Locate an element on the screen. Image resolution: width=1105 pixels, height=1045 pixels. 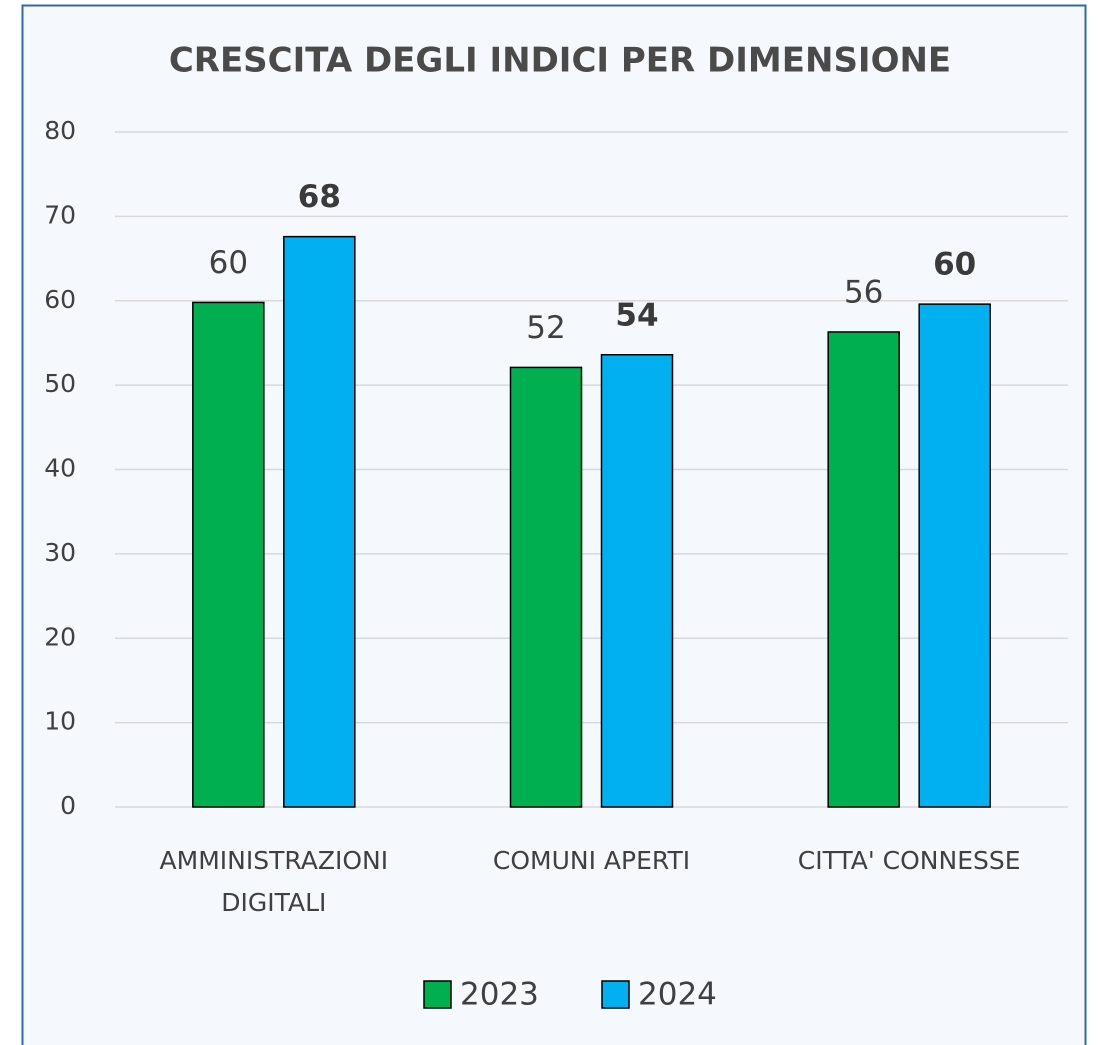
y-tick-label: 80 is located at coordinates (60, 130).